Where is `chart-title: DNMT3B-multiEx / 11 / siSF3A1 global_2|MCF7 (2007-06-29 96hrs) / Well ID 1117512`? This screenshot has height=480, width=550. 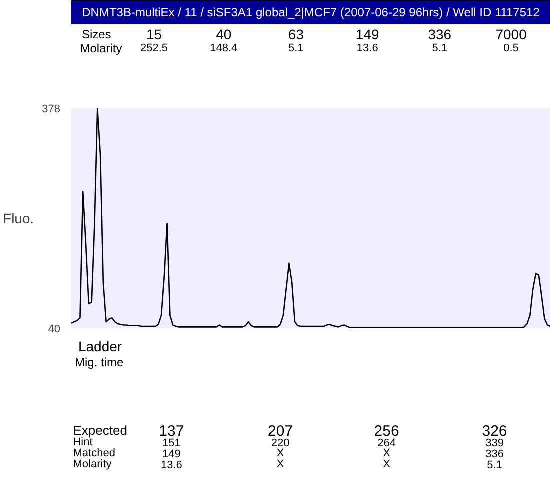 chart-title: DNMT3B-multiEx / 11 / siSF3A1 global_2|MCF7 (2007-06-29 96hrs) / Well ID 1117512 is located at coordinates (311, 13).